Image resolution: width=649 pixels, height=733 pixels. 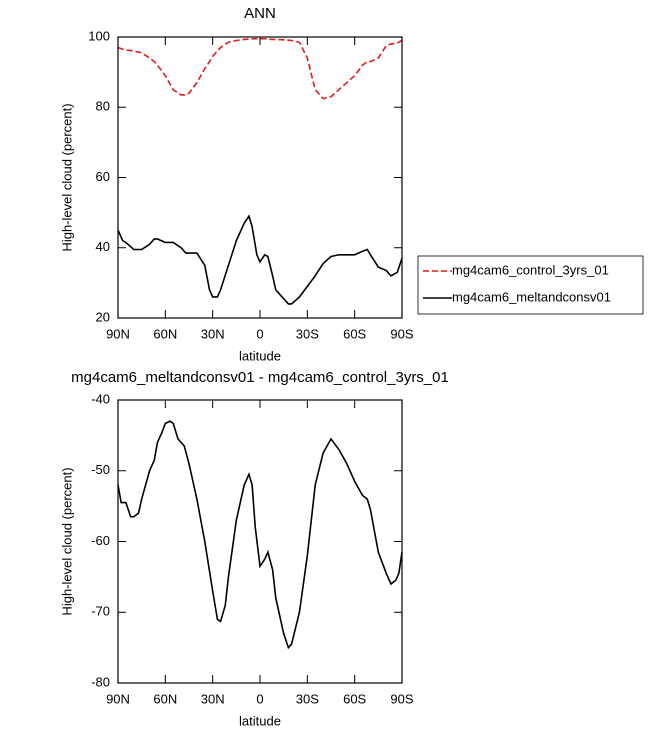 I want to click on y-tick-label: -40, so click(x=100, y=398).